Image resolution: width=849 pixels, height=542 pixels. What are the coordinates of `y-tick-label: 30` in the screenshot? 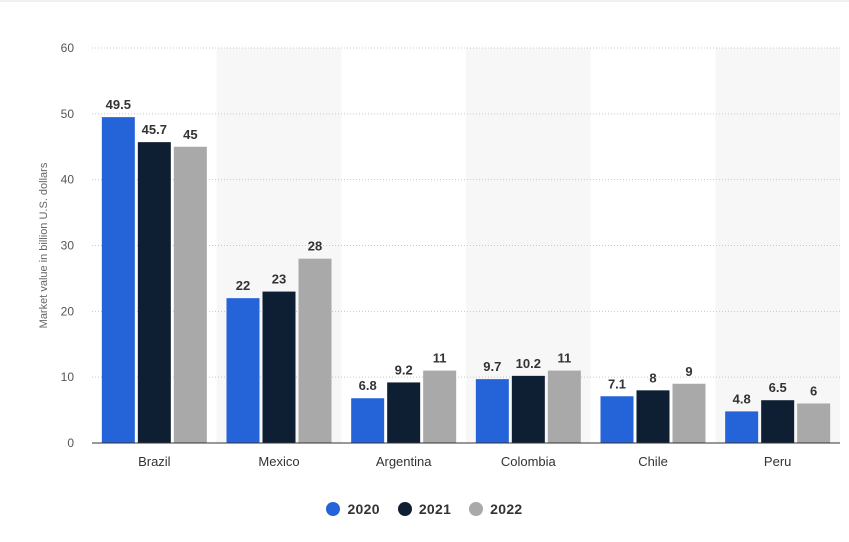 It's located at (68, 246).